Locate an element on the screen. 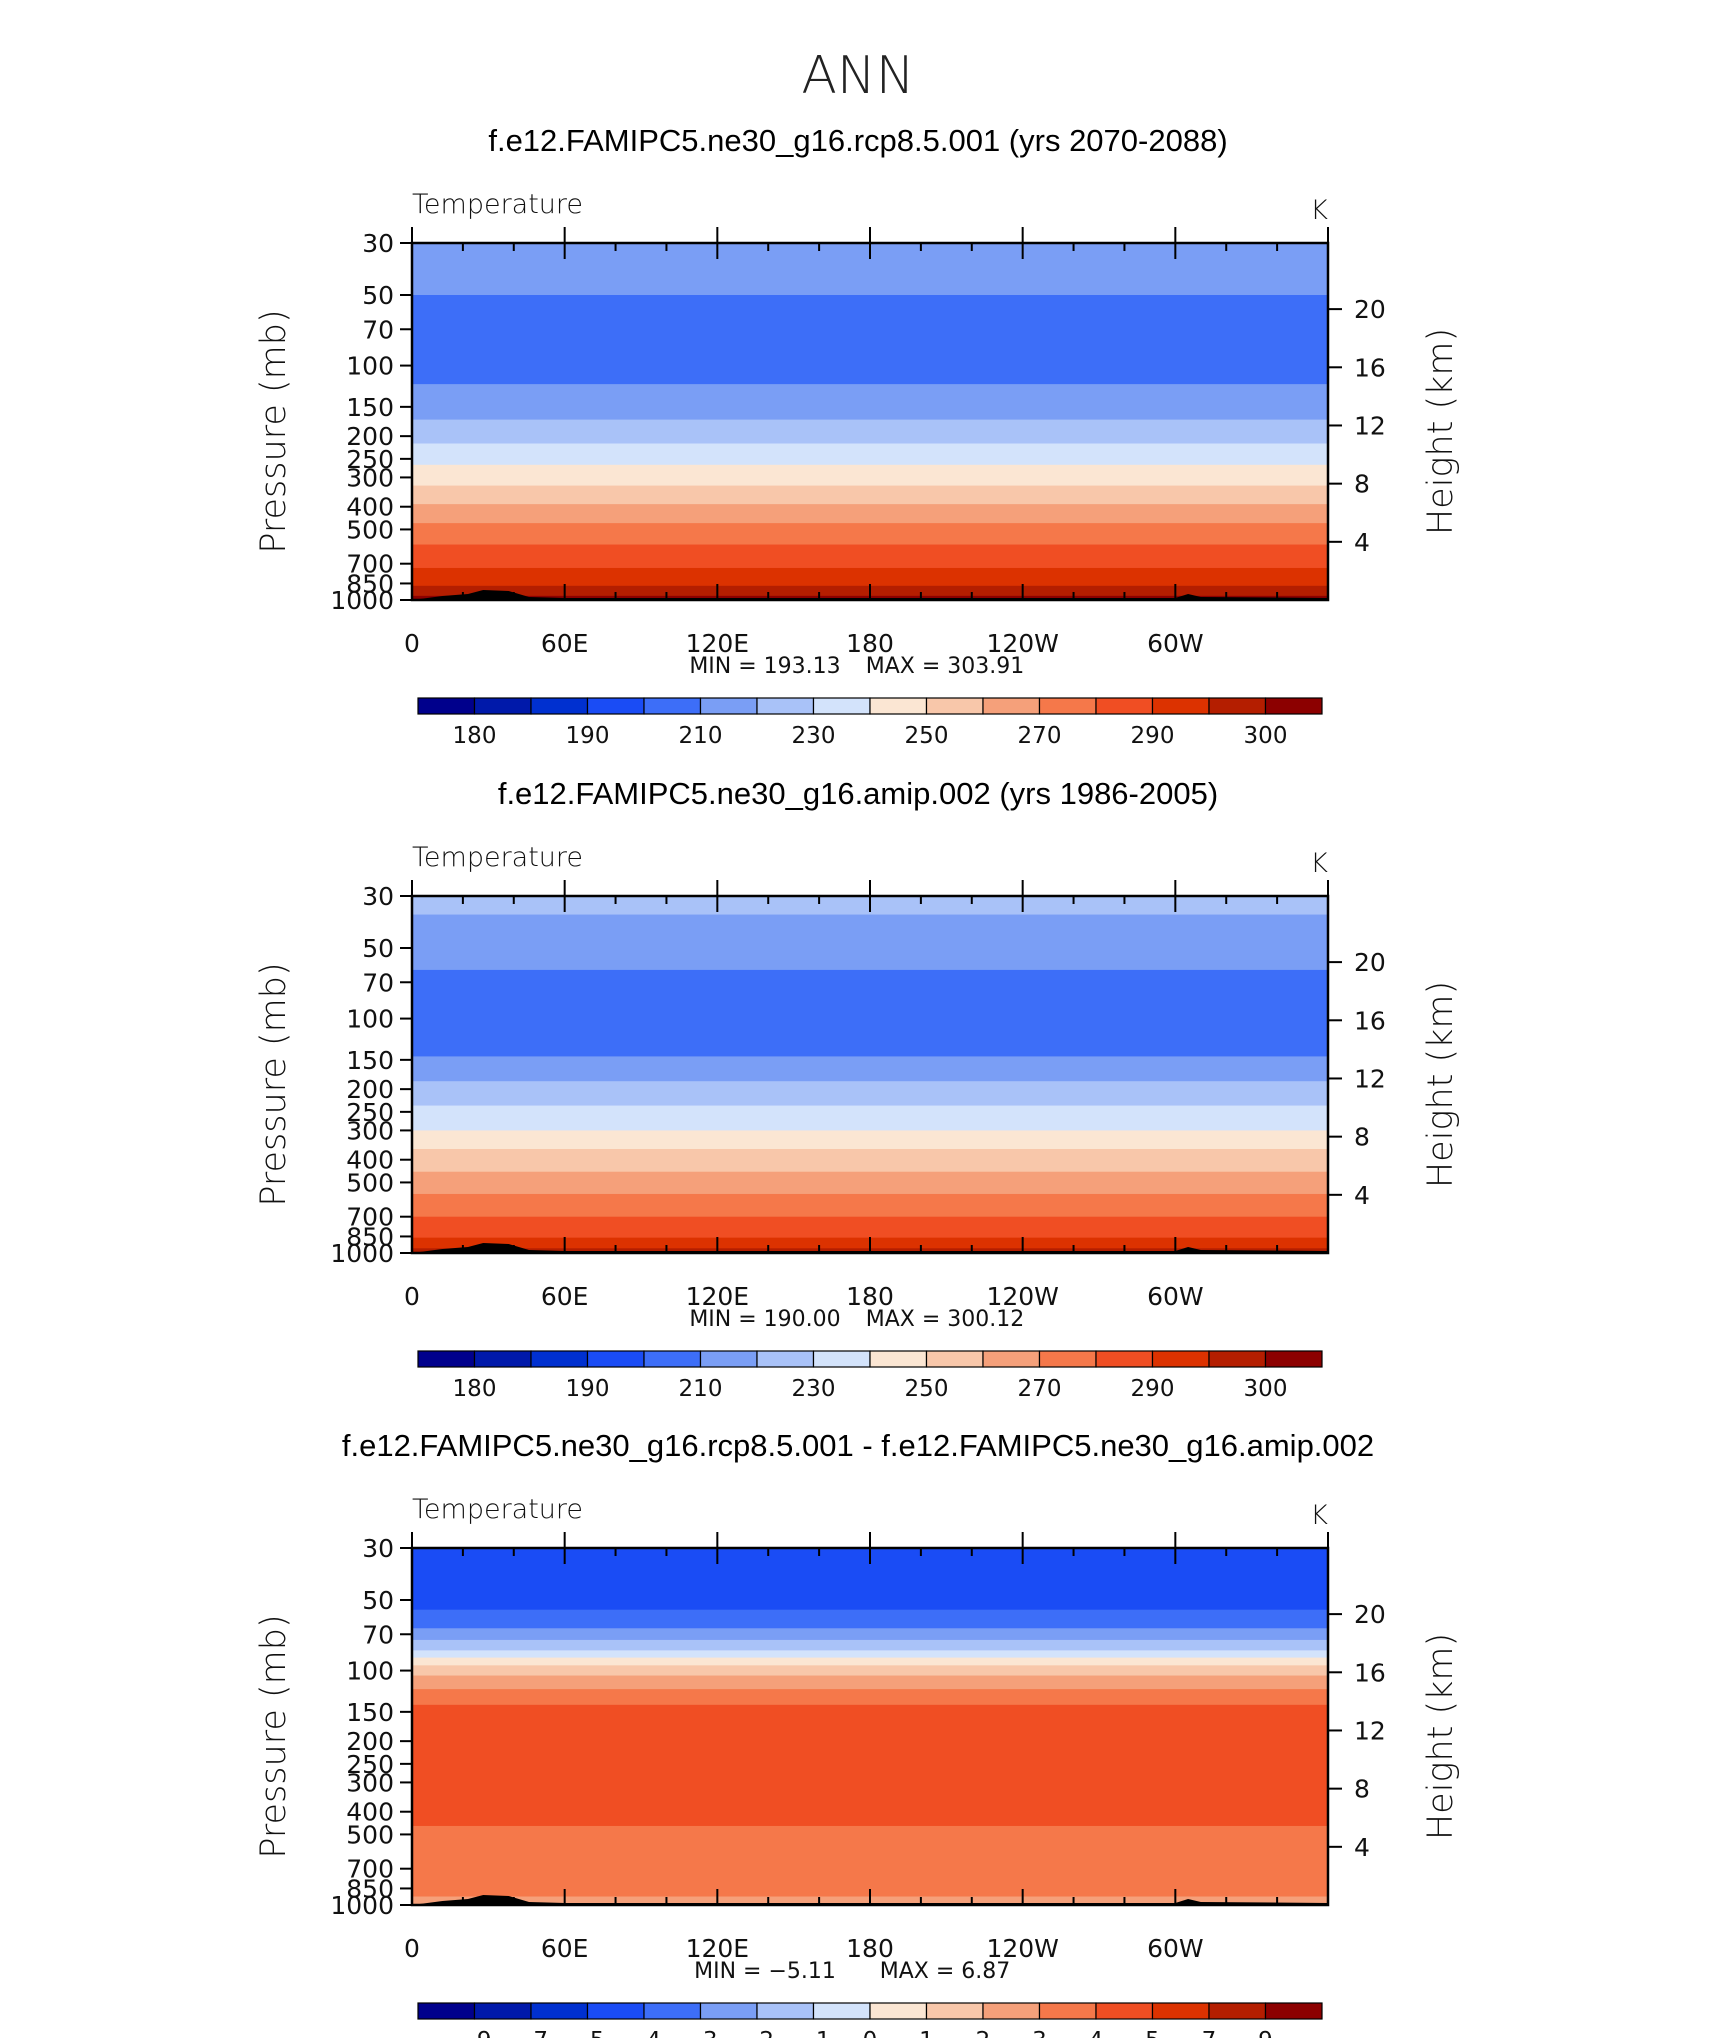 The height and width of the screenshot is (2038, 1710). y-tick-label: 70 is located at coordinates (378, 1634).